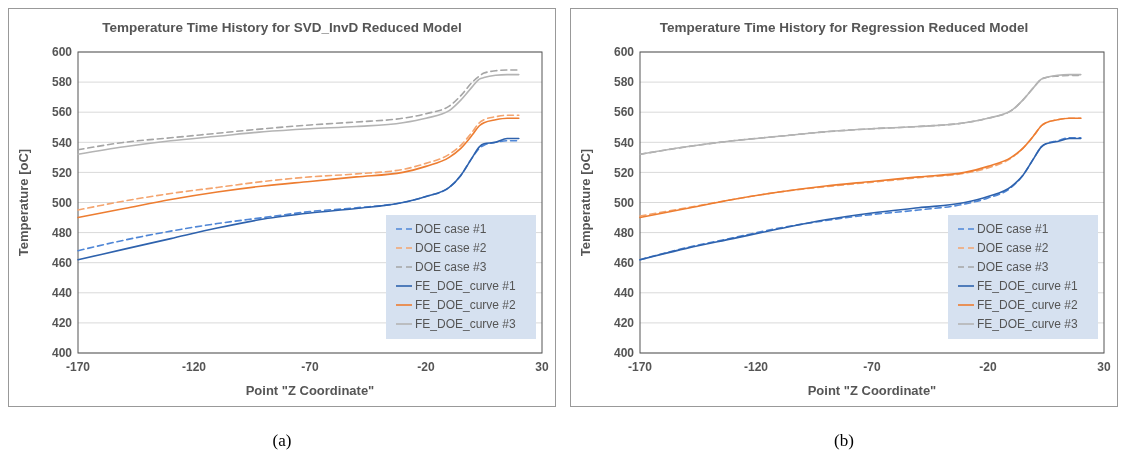  Describe the element at coordinates (282, 27) in the screenshot. I see `chart-title: Temperature Time History for SVD_InvD Reduced Model` at that location.